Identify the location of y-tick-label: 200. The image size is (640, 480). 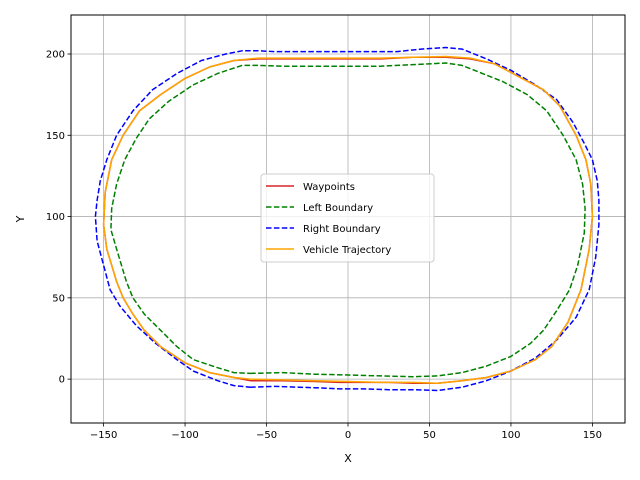
(55, 55).